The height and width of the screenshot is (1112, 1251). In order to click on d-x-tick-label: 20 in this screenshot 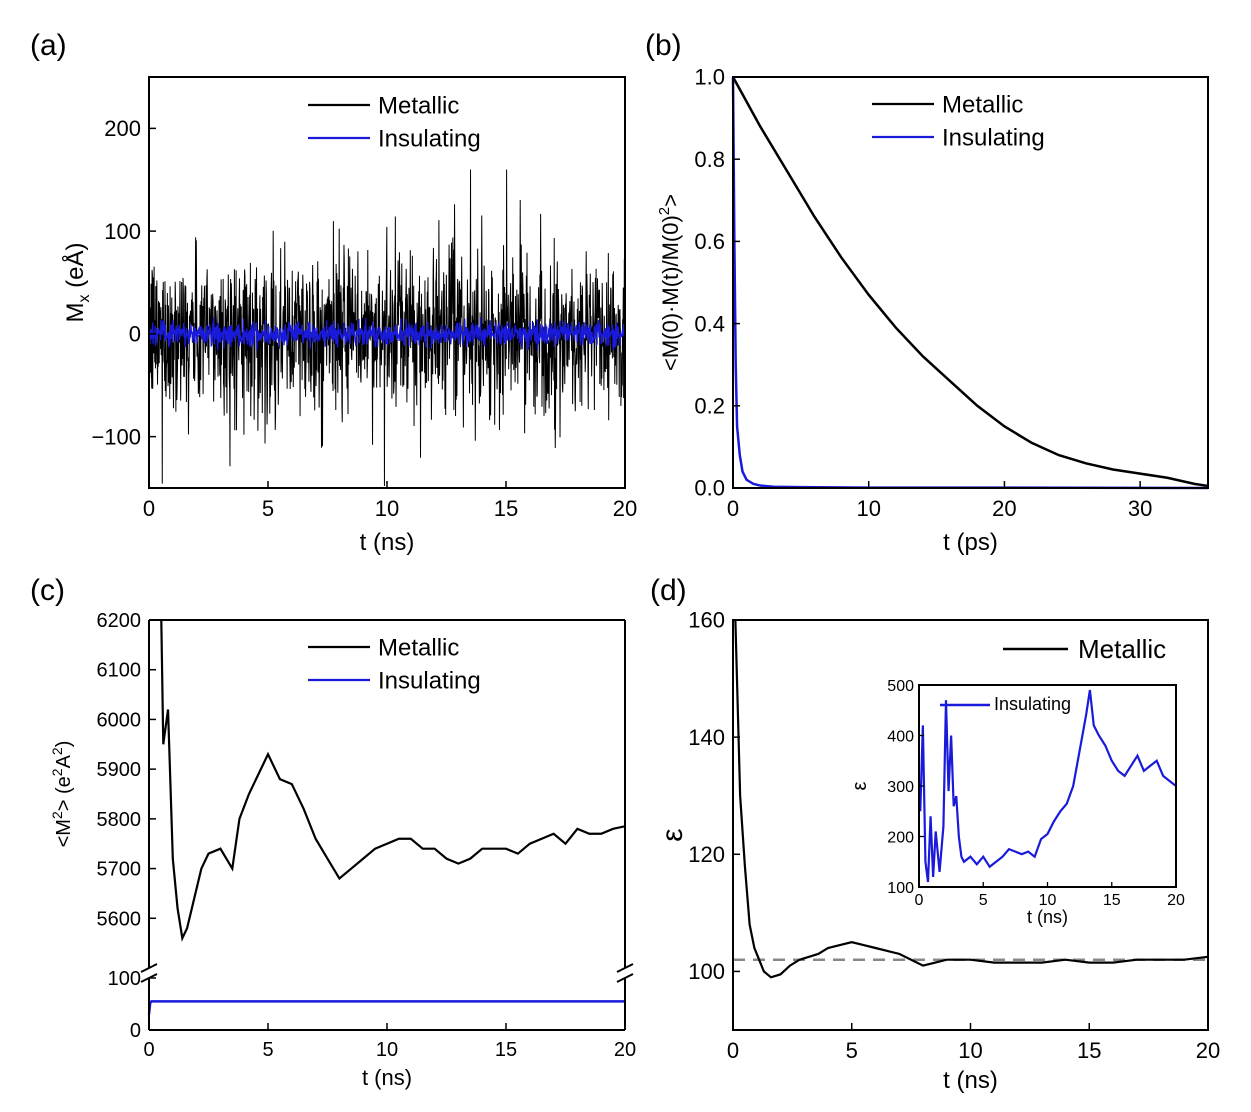, I will do `click(1208, 1050)`.